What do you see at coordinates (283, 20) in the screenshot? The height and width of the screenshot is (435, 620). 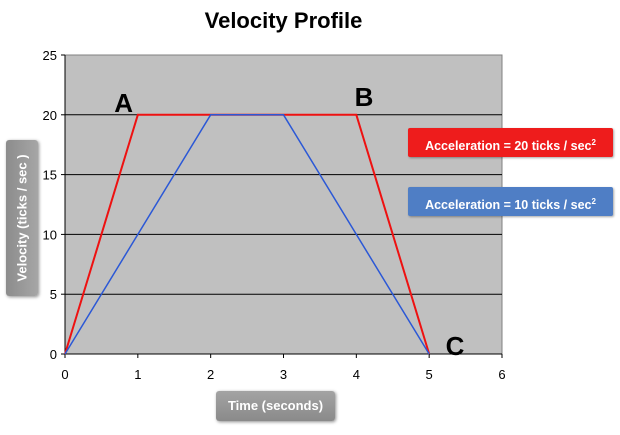 I see `chart-title: Velocity Profile` at bounding box center [283, 20].